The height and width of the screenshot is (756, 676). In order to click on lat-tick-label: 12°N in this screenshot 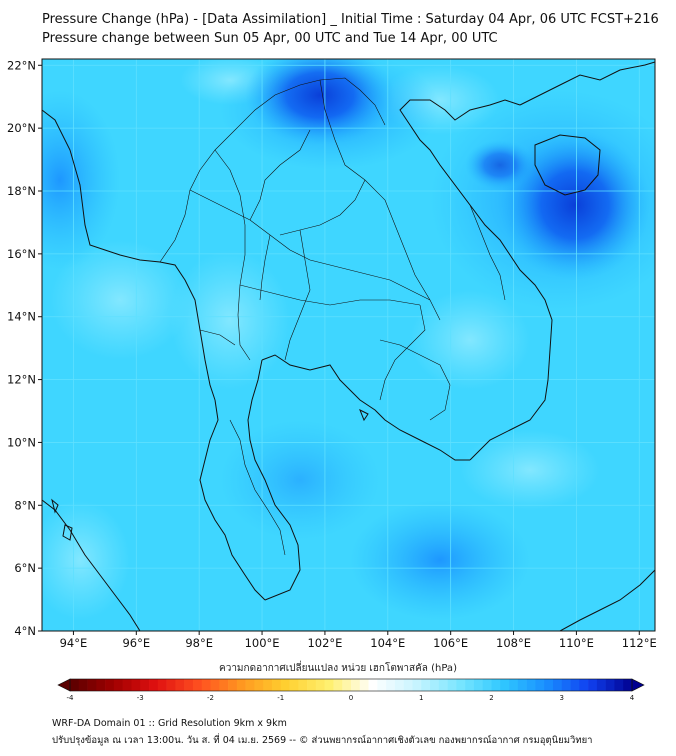, I will do `click(21, 380)`.